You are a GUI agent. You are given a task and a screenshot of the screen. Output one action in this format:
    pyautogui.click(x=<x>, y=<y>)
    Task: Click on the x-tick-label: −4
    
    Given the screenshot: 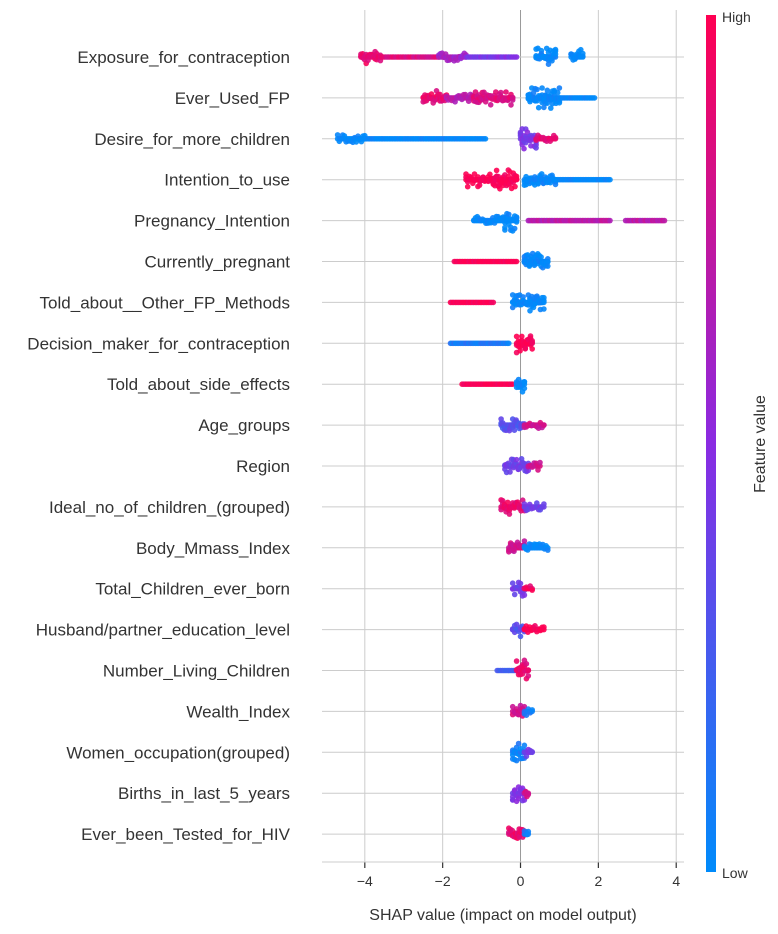 What is the action you would take?
    pyautogui.click(x=365, y=881)
    